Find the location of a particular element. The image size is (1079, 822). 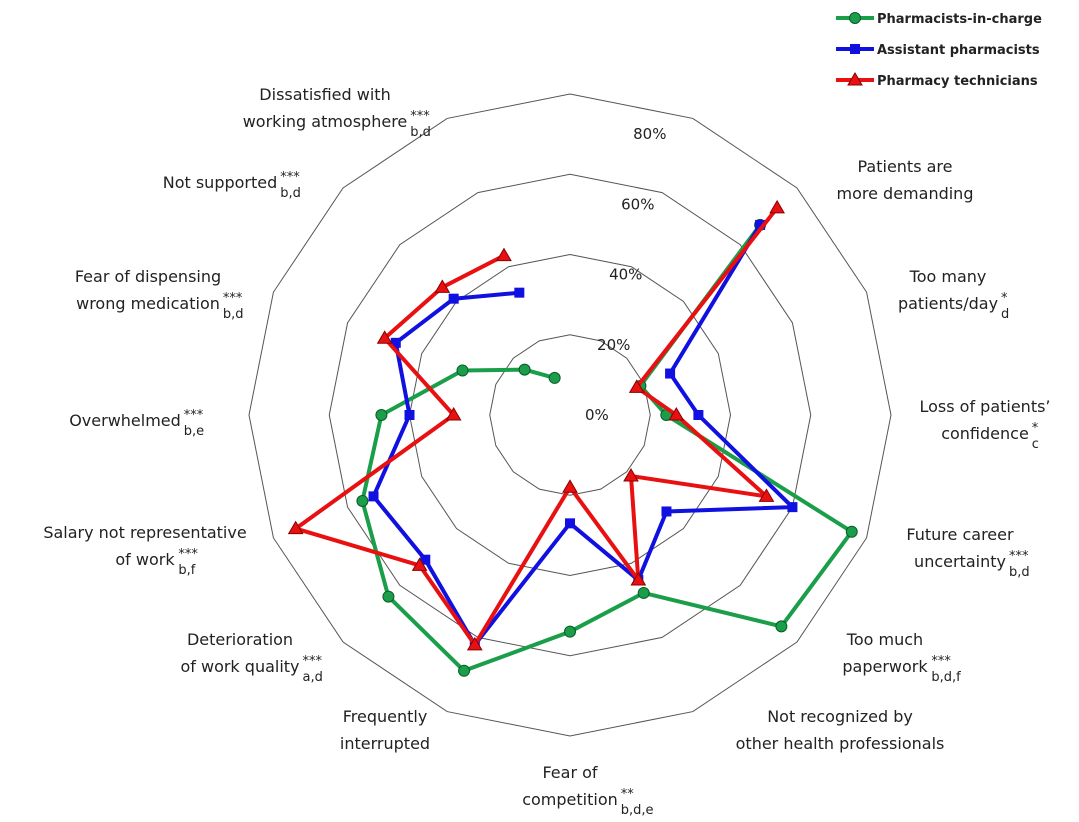

category-label: Too many patients/day is located at coordinates (948, 290).